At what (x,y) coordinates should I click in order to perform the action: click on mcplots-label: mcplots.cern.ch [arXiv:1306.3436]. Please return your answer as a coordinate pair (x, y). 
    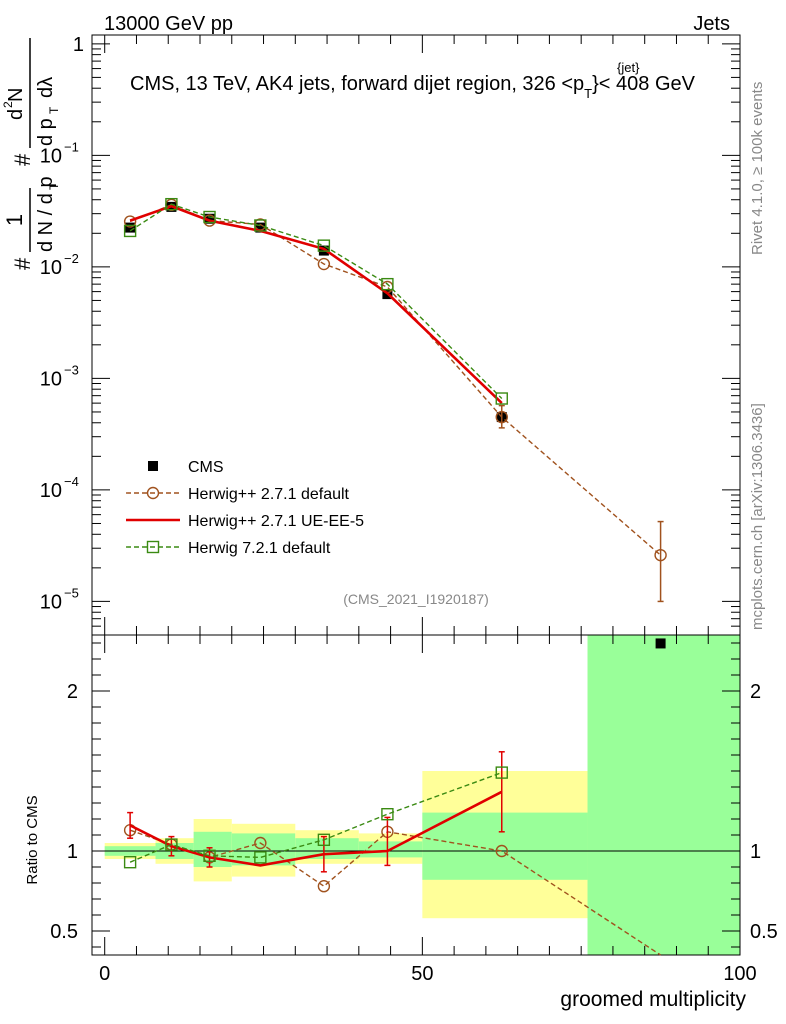
    Looking at the image, I should click on (757, 516).